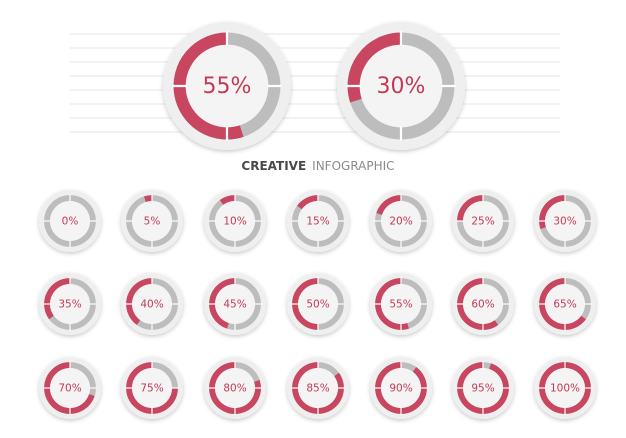 This screenshot has width=626, height=438. I want to click on small-gauge: 15%, so click(318, 221).